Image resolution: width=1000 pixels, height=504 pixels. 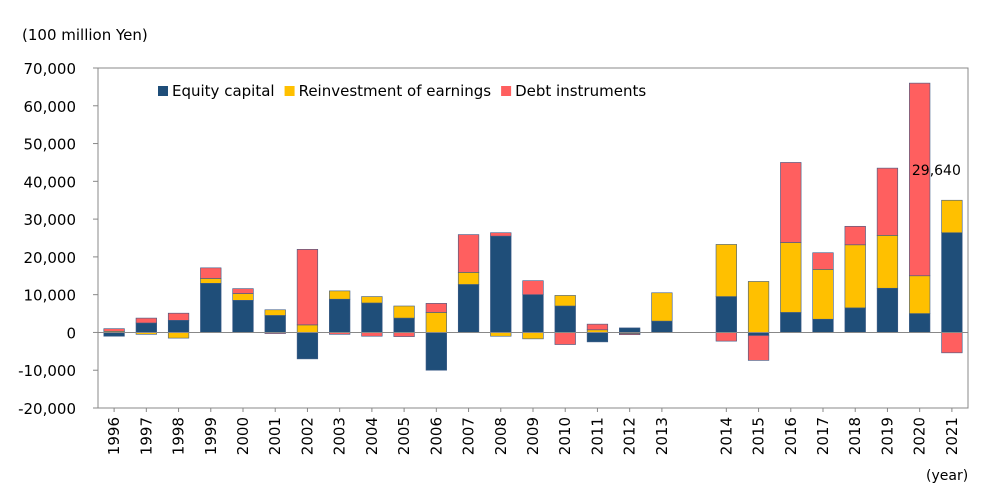 What do you see at coordinates (726, 436) in the screenshot?
I see `x-tick-label: 2014` at bounding box center [726, 436].